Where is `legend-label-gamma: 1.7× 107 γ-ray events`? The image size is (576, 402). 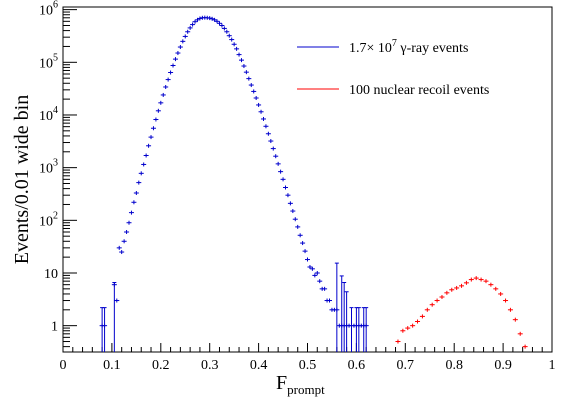 legend-label-gamma: 1.7× 107 γ-ray events is located at coordinates (408, 47).